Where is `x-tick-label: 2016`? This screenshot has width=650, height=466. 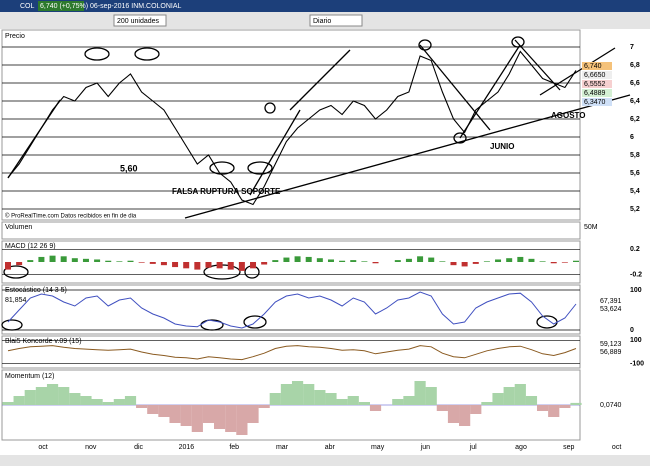 x-tick-label: 2016 is located at coordinates (187, 447).